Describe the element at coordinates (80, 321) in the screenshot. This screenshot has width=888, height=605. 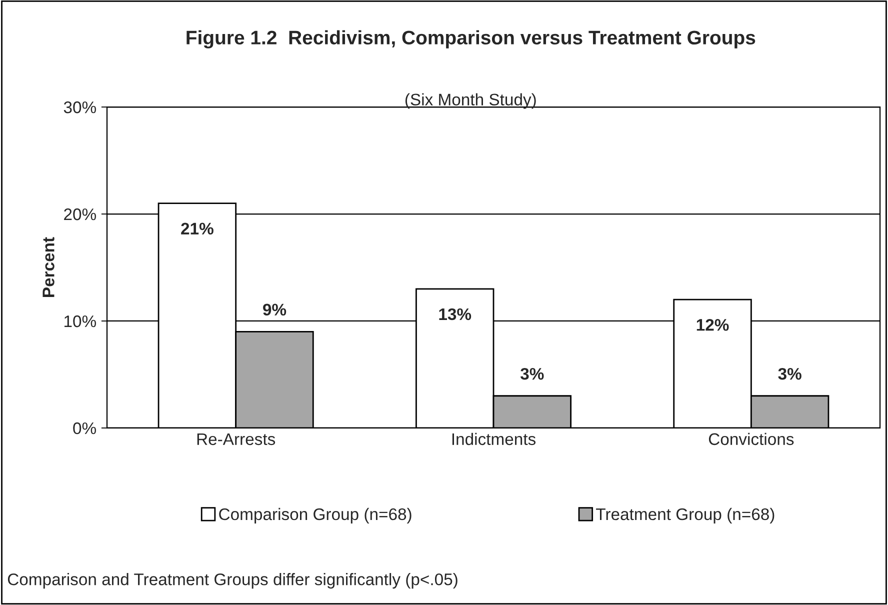
I see `y-tick-label: 10%` at that location.